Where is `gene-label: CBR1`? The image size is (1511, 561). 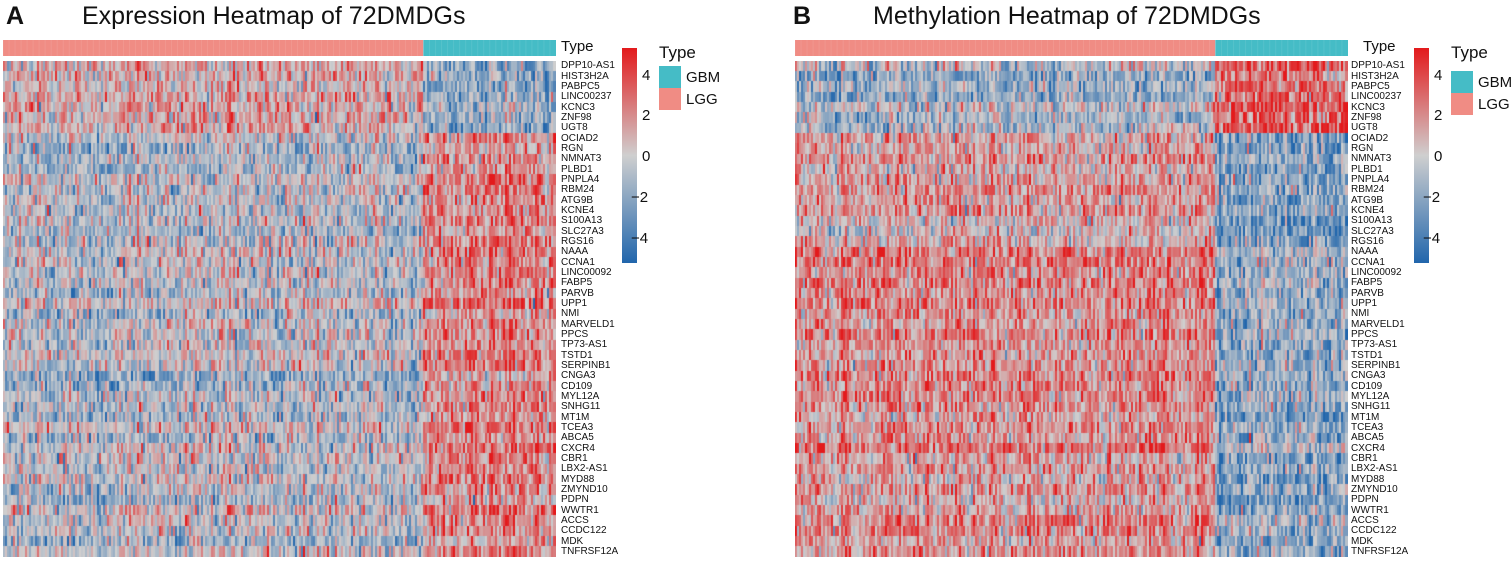
gene-label: CBR1 is located at coordinates (1364, 458).